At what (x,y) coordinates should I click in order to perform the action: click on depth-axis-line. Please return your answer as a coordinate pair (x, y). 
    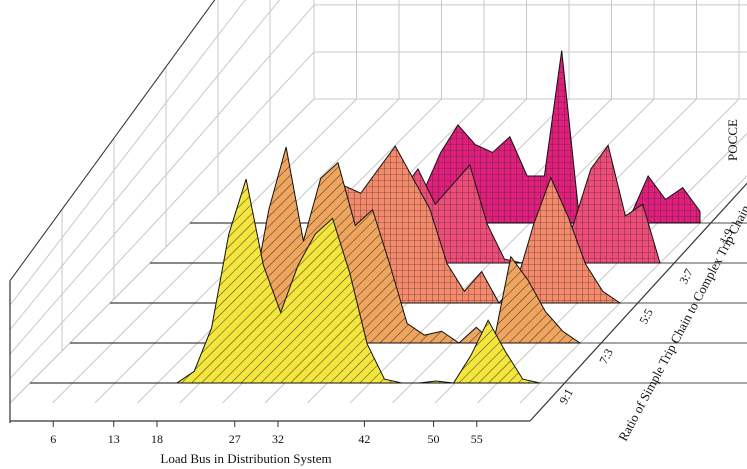
    Looking at the image, I should click on (638, 302).